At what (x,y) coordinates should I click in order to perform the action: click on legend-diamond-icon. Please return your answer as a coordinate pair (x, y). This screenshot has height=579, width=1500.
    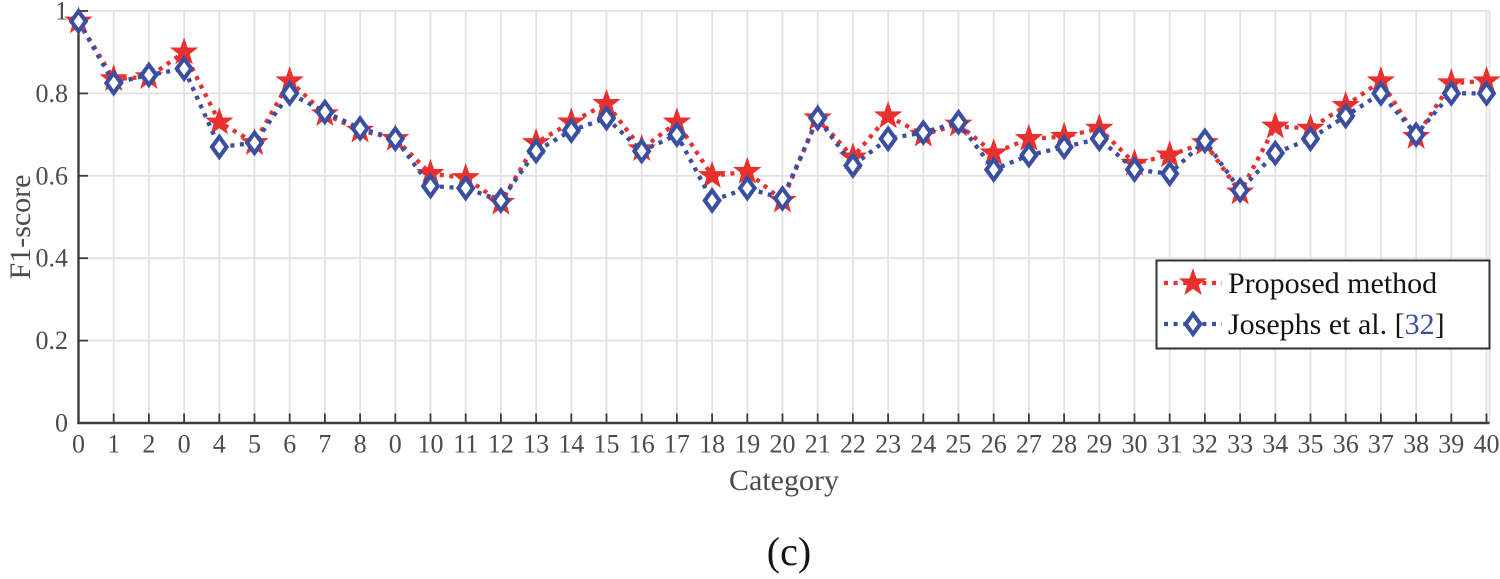
    Looking at the image, I should click on (1193, 324).